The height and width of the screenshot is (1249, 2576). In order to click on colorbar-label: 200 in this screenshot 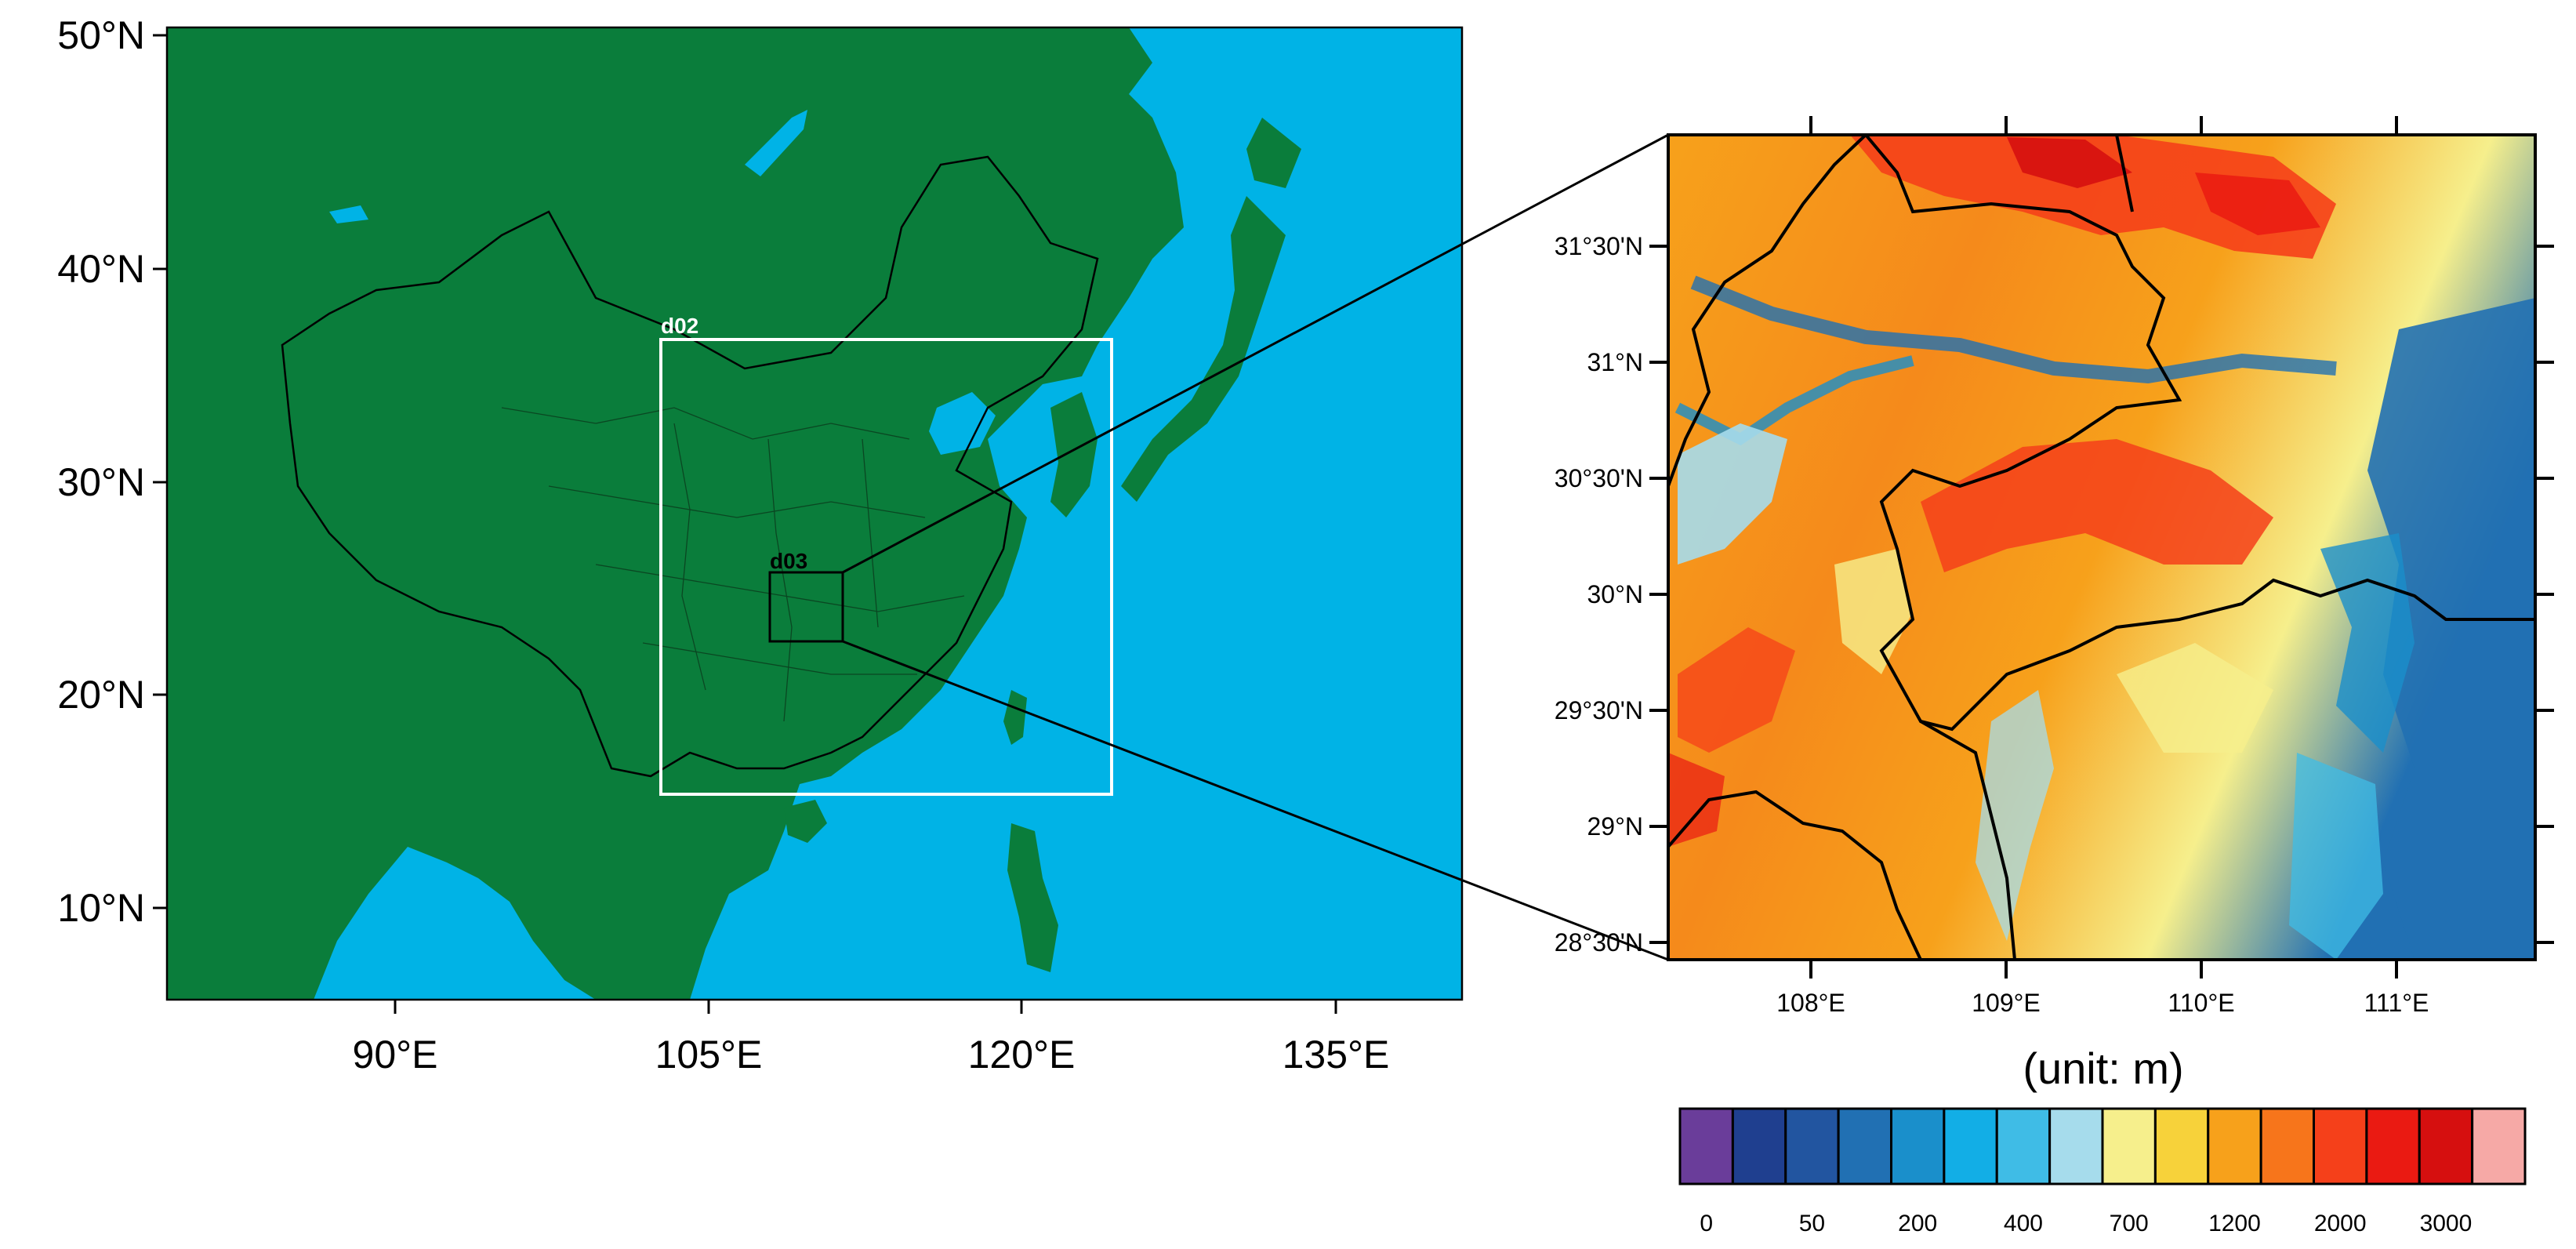, I will do `click(1918, 1223)`.